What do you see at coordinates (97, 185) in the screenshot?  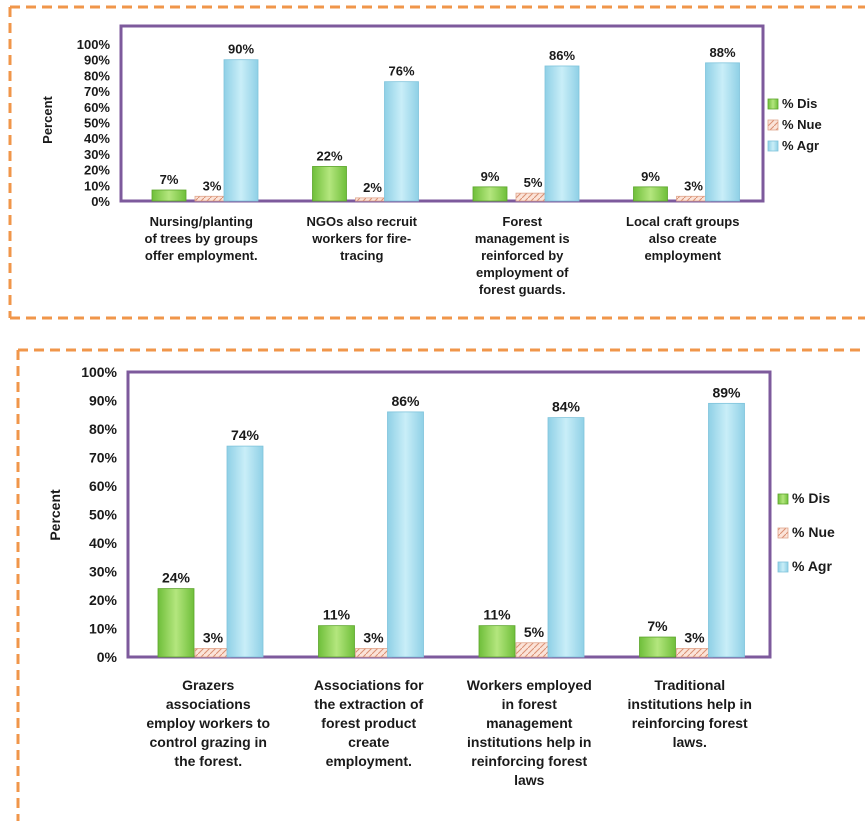 I see `y-tick-label: 10%` at bounding box center [97, 185].